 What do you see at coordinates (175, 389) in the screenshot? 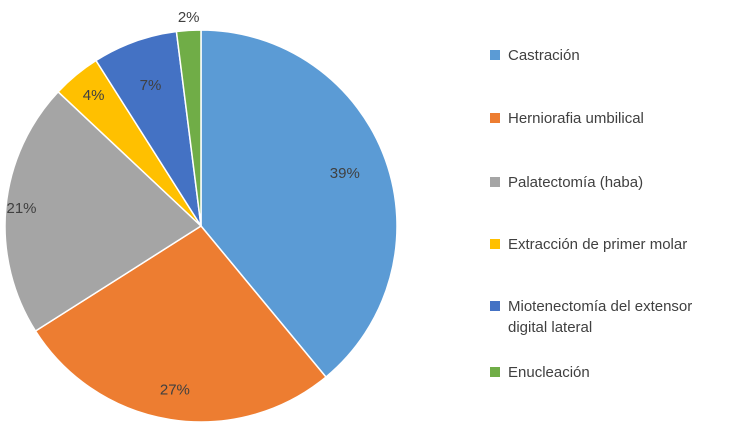
I see `data-label-2: 27%` at bounding box center [175, 389].